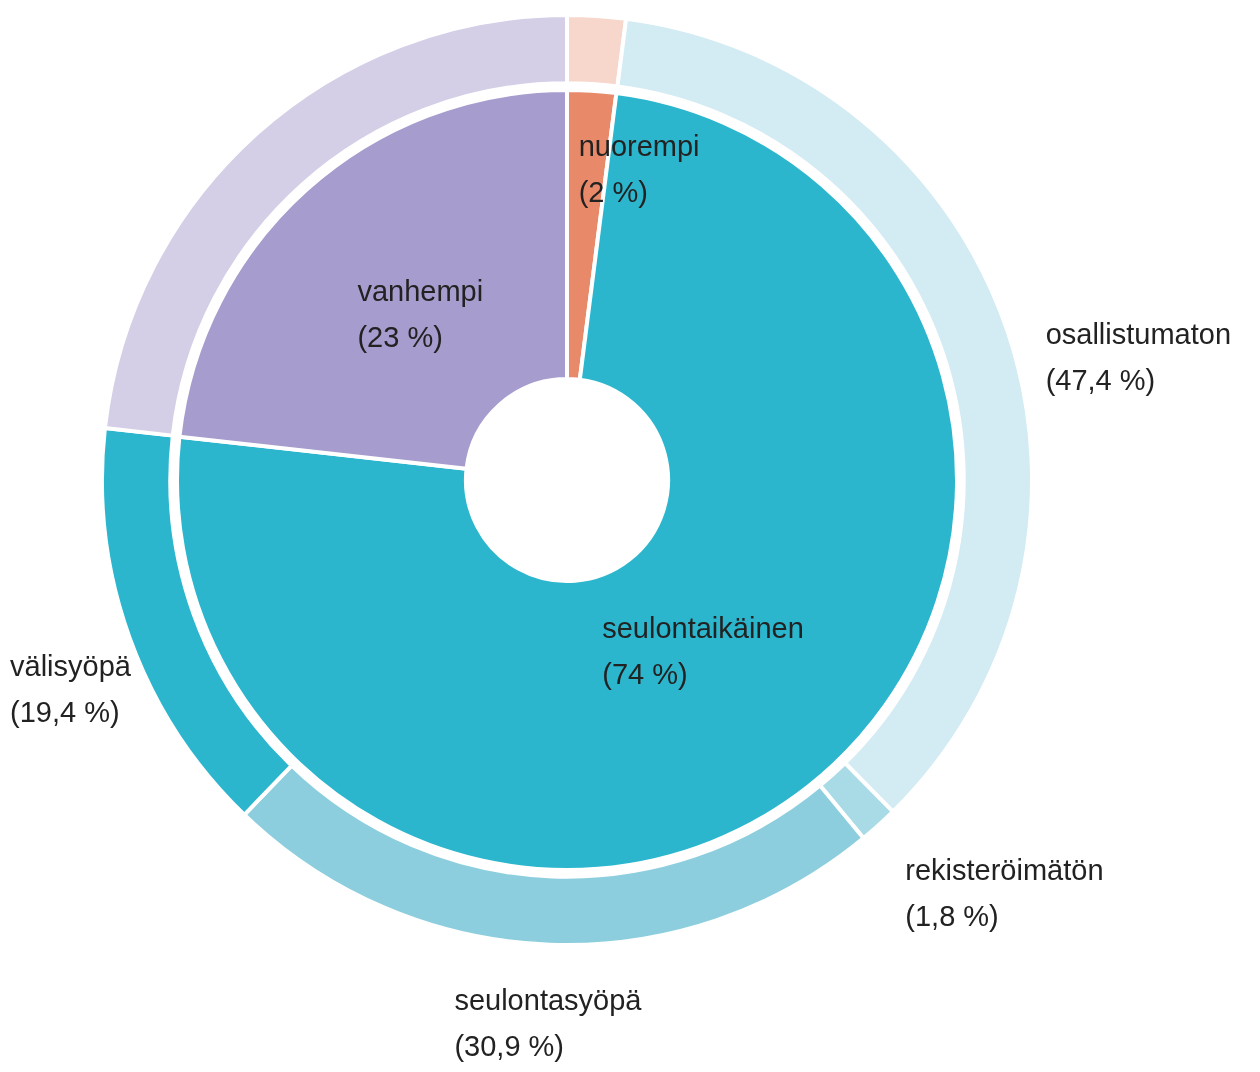 This screenshot has height=1072, width=1260. What do you see at coordinates (71, 666) in the screenshot?
I see `slice-label: välisyöpä` at bounding box center [71, 666].